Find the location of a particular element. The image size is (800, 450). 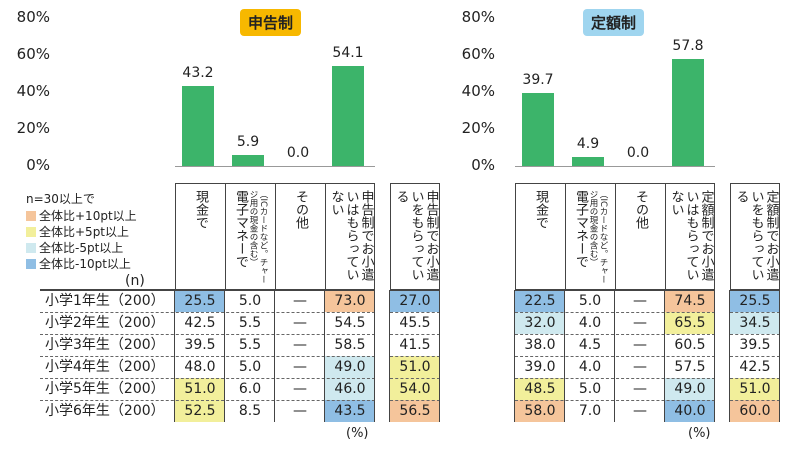

legend-item: 全体比-5pt以上 is located at coordinates (74, 247).